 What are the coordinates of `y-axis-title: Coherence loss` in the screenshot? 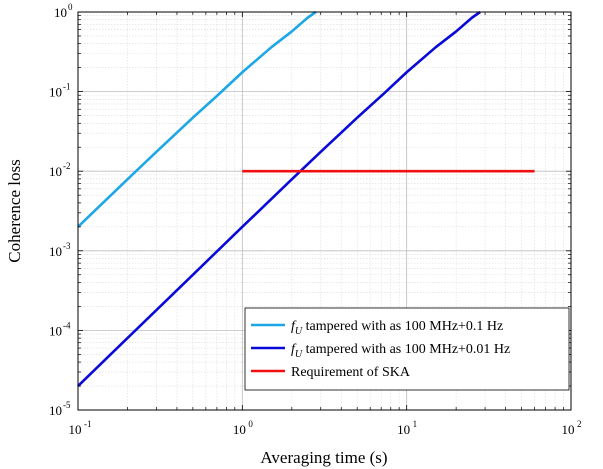 It's located at (14, 210).